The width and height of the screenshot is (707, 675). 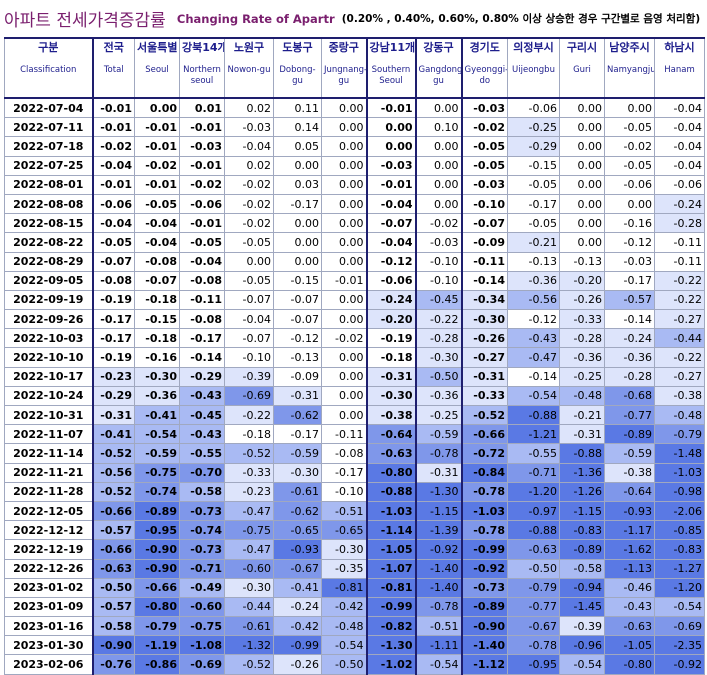 What do you see at coordinates (582, 47) in the screenshot?
I see `column-header-korean: 구리시` at bounding box center [582, 47].